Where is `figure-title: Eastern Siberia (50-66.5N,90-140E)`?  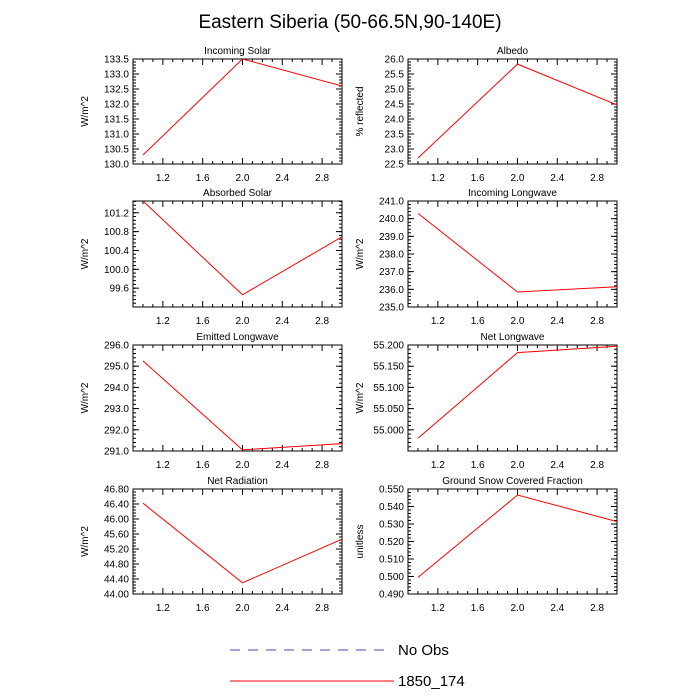 figure-title: Eastern Siberia (50-66.5N,90-140E) is located at coordinates (349, 22).